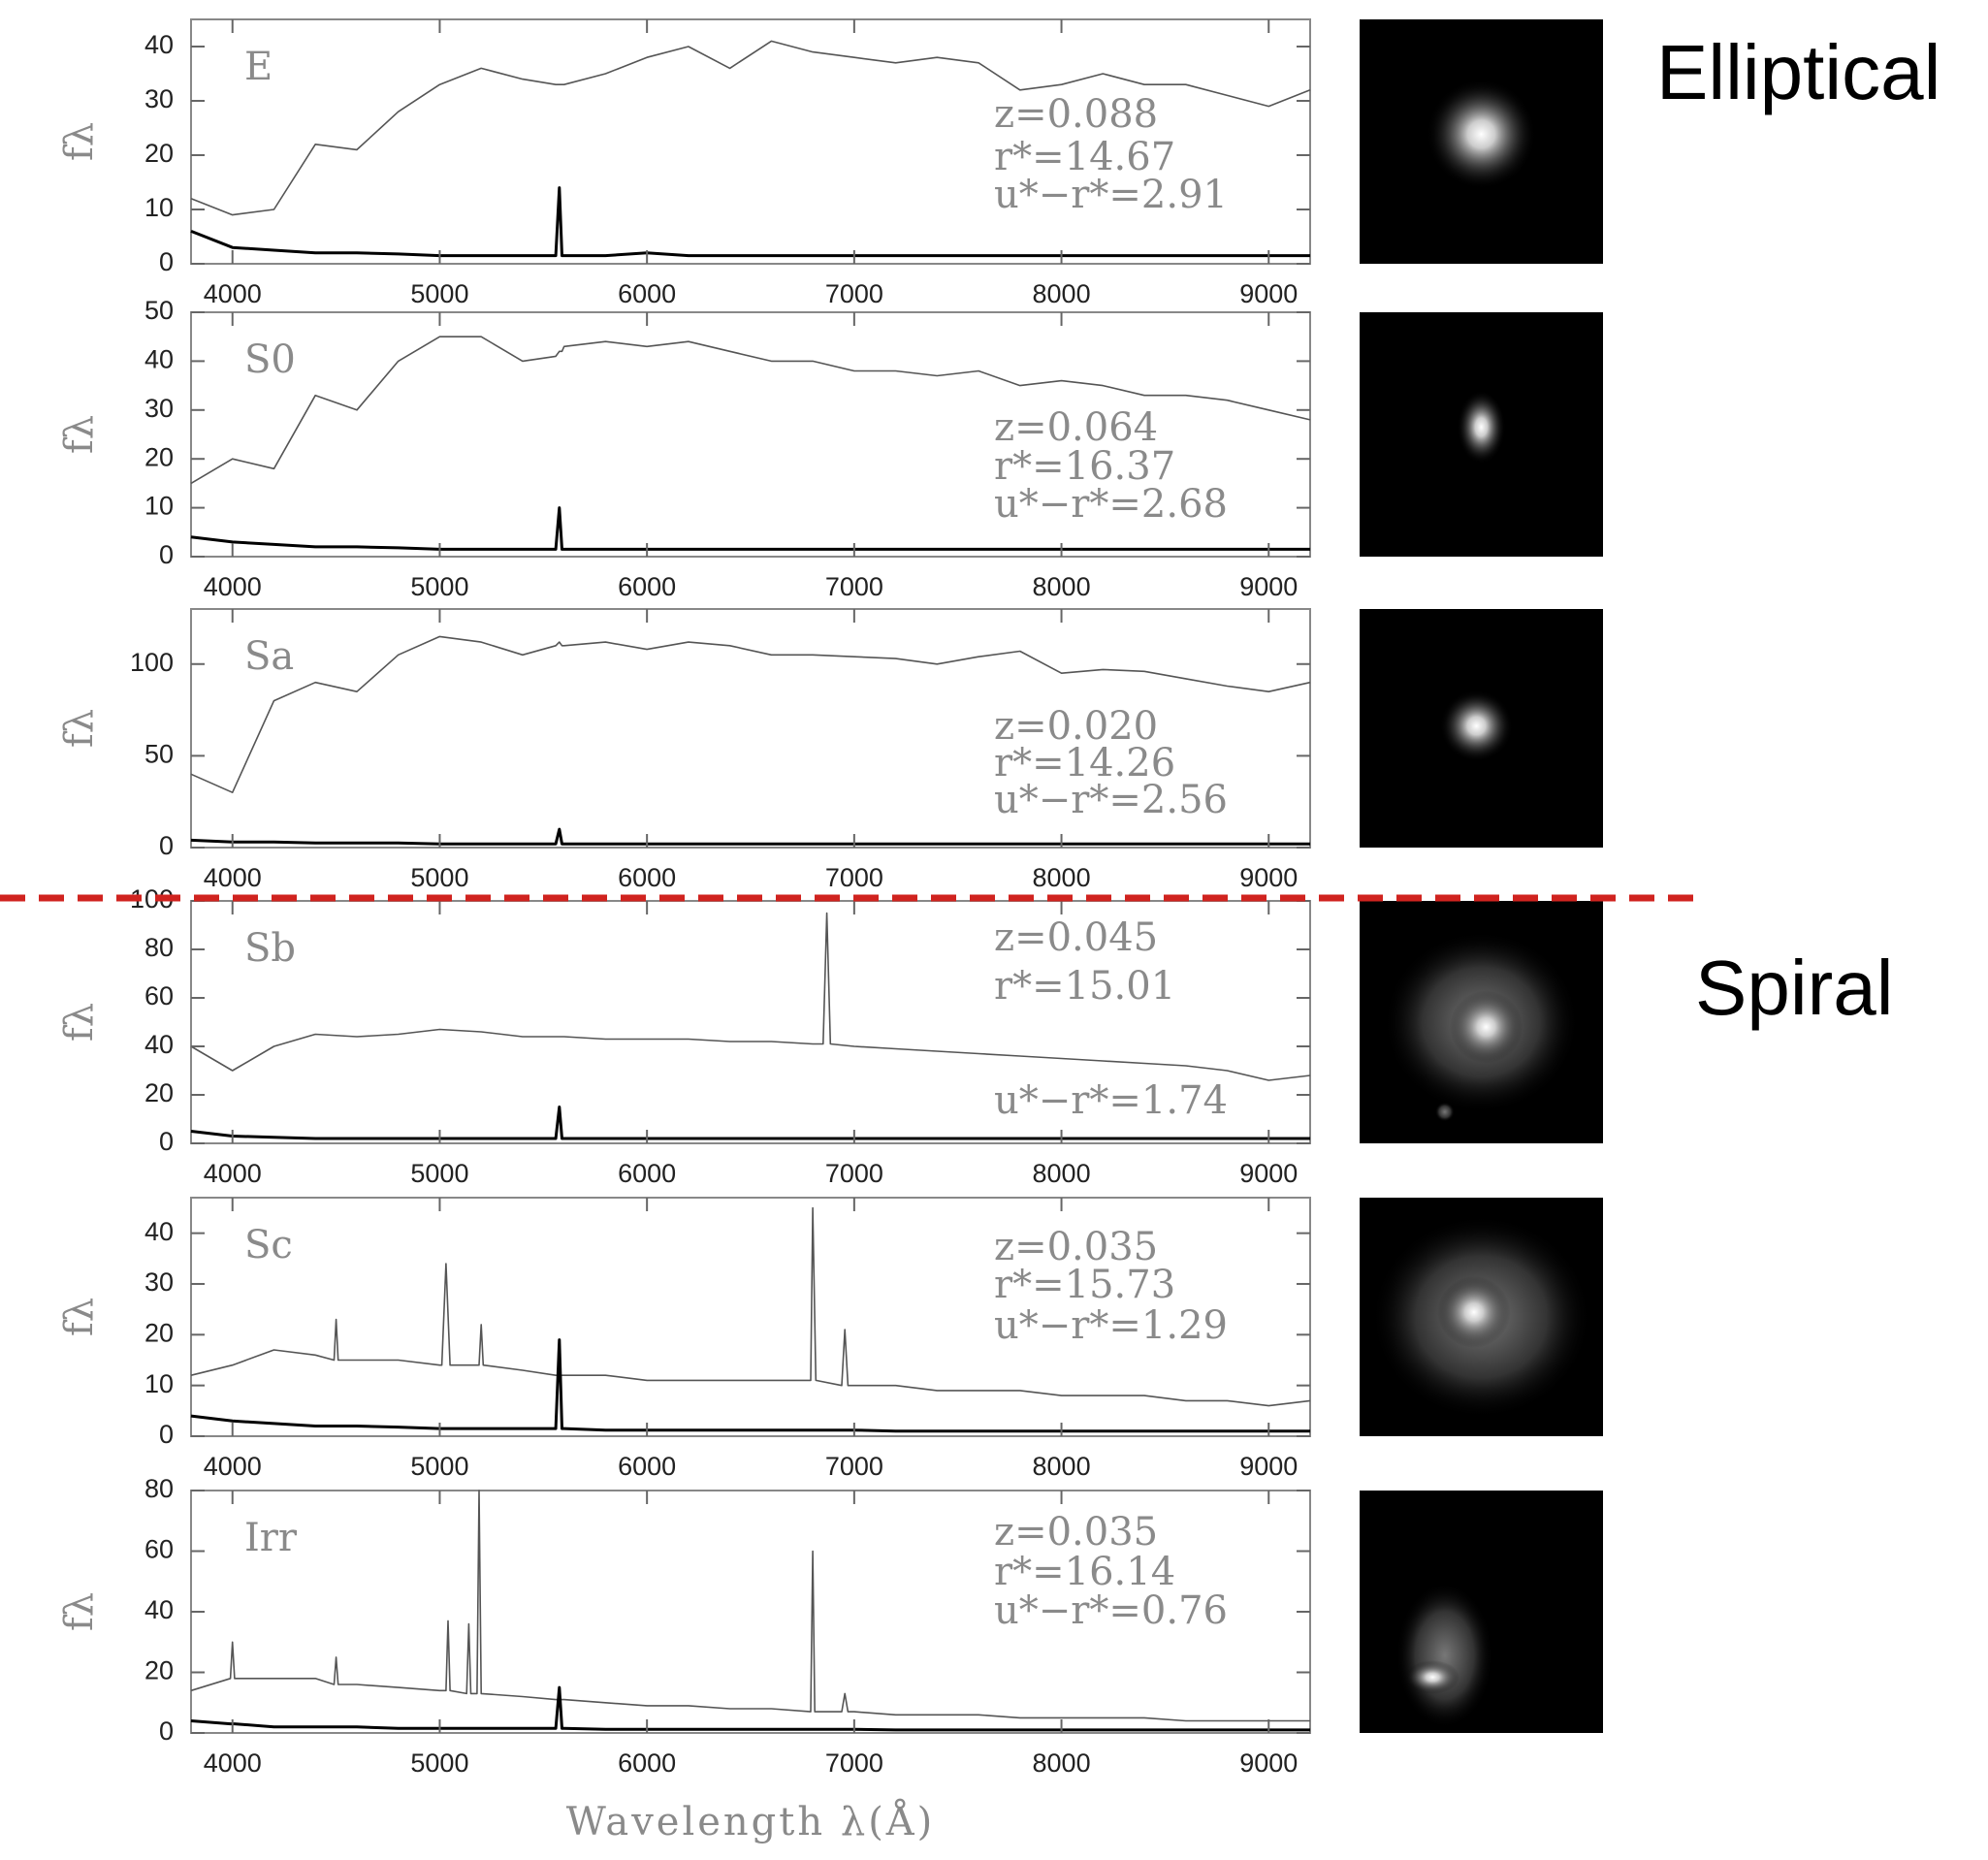  Describe the element at coordinates (1111, 195) in the screenshot. I see `annotation: u*−r*=2.91` at that location.